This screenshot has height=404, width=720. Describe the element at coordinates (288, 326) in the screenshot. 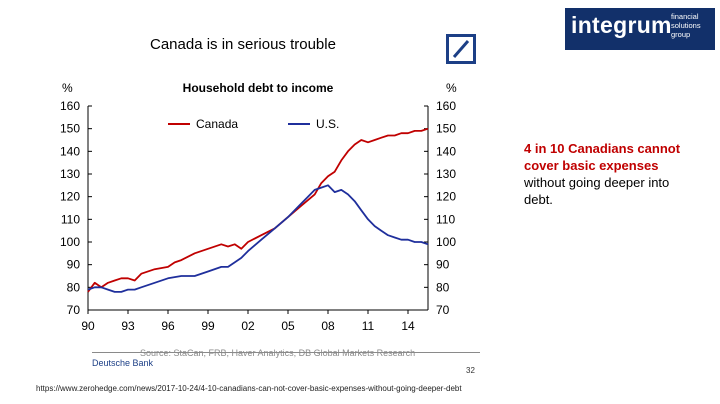

I see `x-tick-label: 05` at that location.